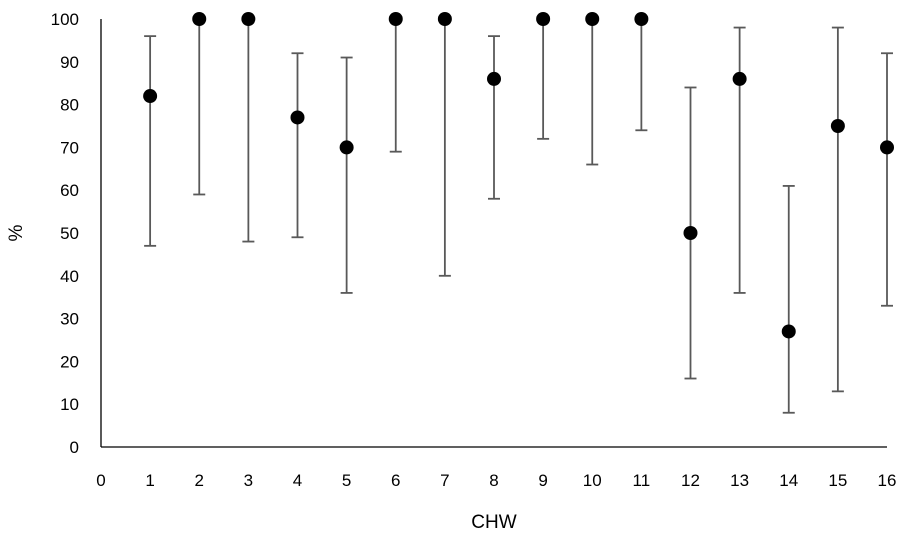 The width and height of the screenshot is (903, 536). I want to click on x-tick-label: 6, so click(395, 480).